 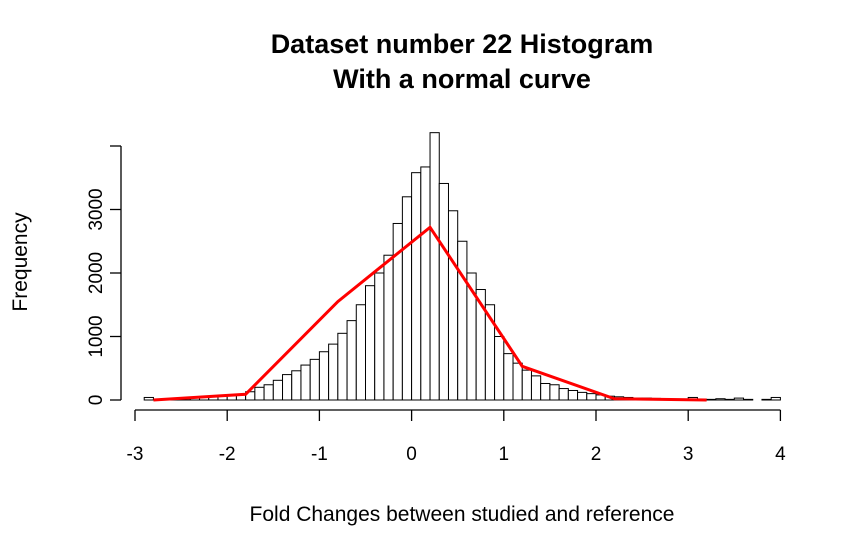 I want to click on y-tick-label: 0, so click(x=96, y=400).